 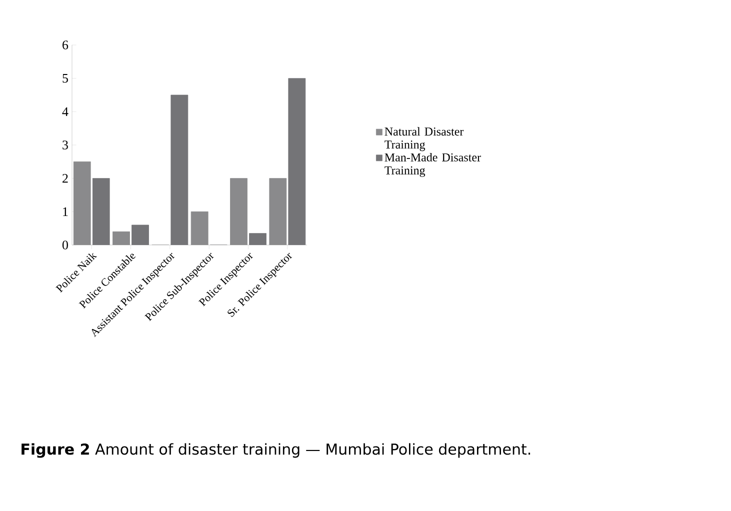 What do you see at coordinates (65, 78) in the screenshot?
I see `y-tick-label: 5` at bounding box center [65, 78].